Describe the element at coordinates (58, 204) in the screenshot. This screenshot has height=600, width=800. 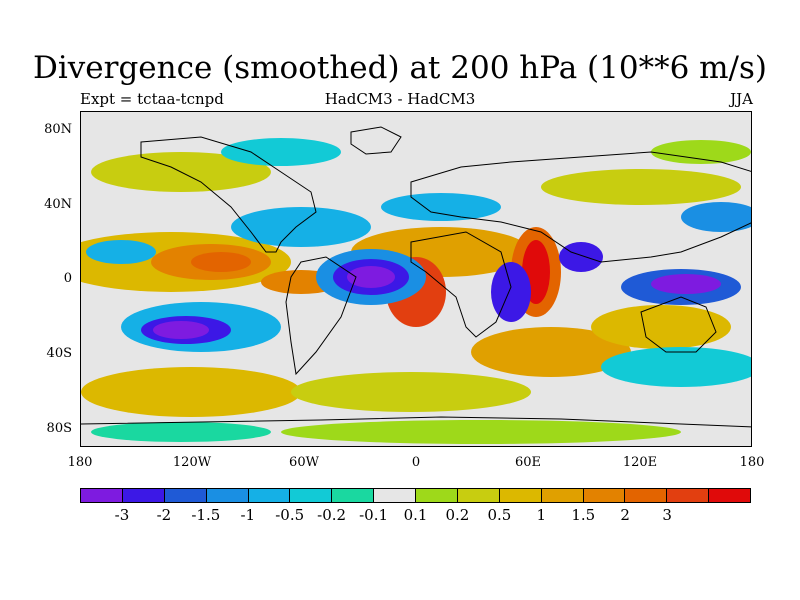
I see `lat-label-40n: 40N` at that location.